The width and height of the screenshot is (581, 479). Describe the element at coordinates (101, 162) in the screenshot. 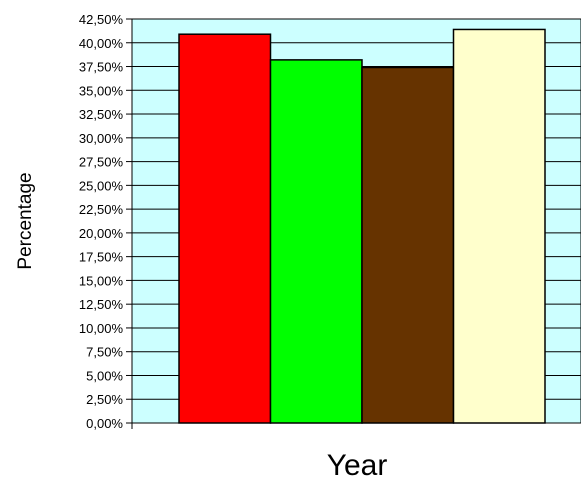

I see `y-tick-label: 27,50%` at that location.